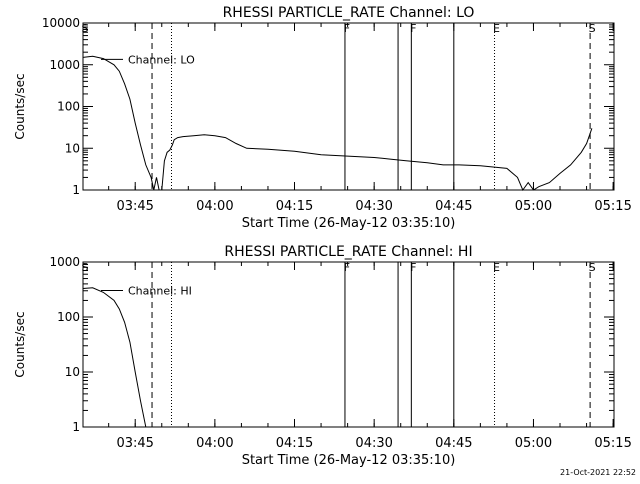 This screenshot has height=484, width=640. What do you see at coordinates (61, 23) in the screenshot?
I see `y-tick-label: 10000` at bounding box center [61, 23].